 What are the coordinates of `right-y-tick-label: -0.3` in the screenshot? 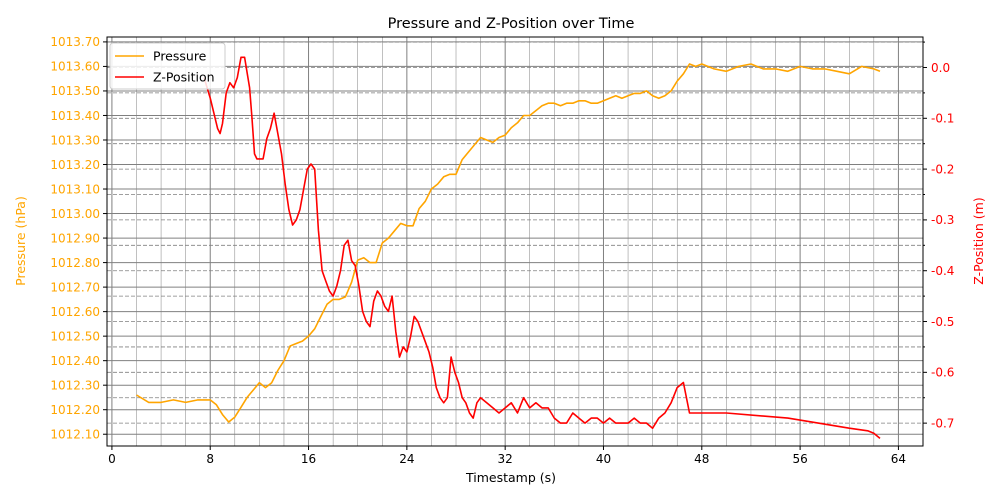 It's located at (942, 220).